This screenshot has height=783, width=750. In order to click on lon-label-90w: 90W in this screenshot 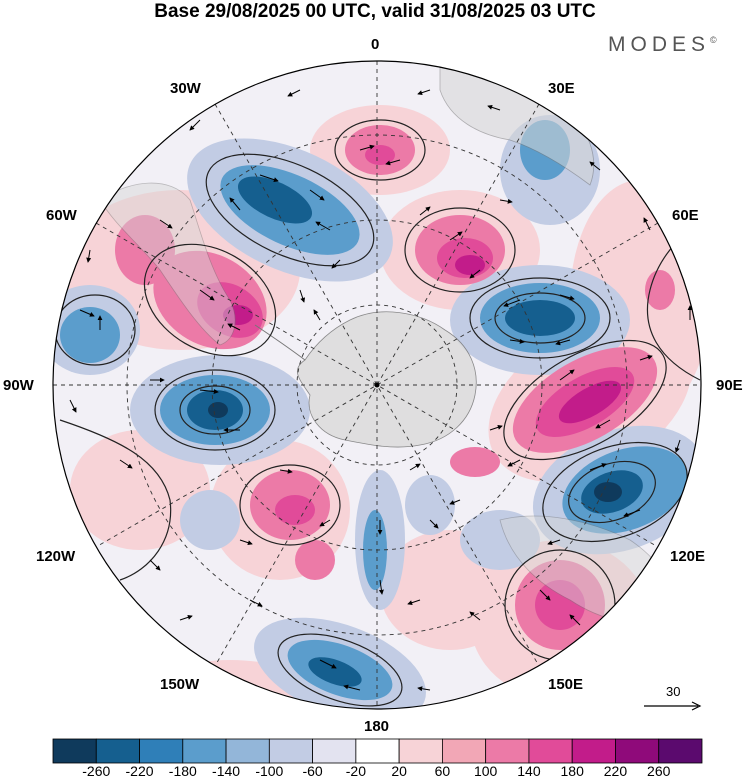, I will do `click(18, 385)`.